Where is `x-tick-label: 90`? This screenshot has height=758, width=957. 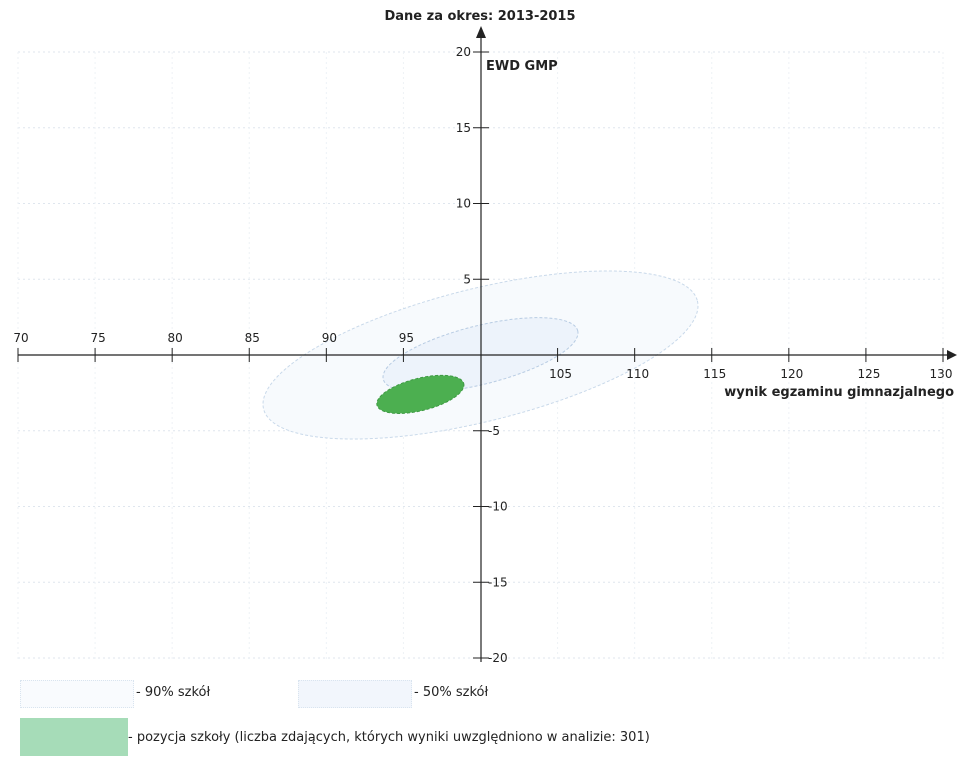
x-tick-label: 90 is located at coordinates (329, 338).